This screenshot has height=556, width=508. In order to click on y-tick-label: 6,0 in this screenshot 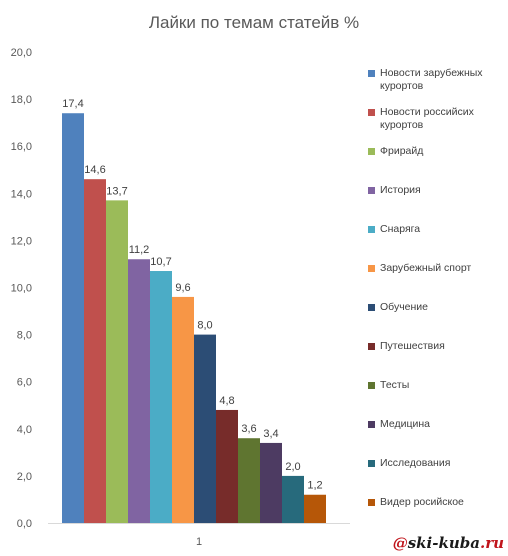, I will do `click(24, 383)`.